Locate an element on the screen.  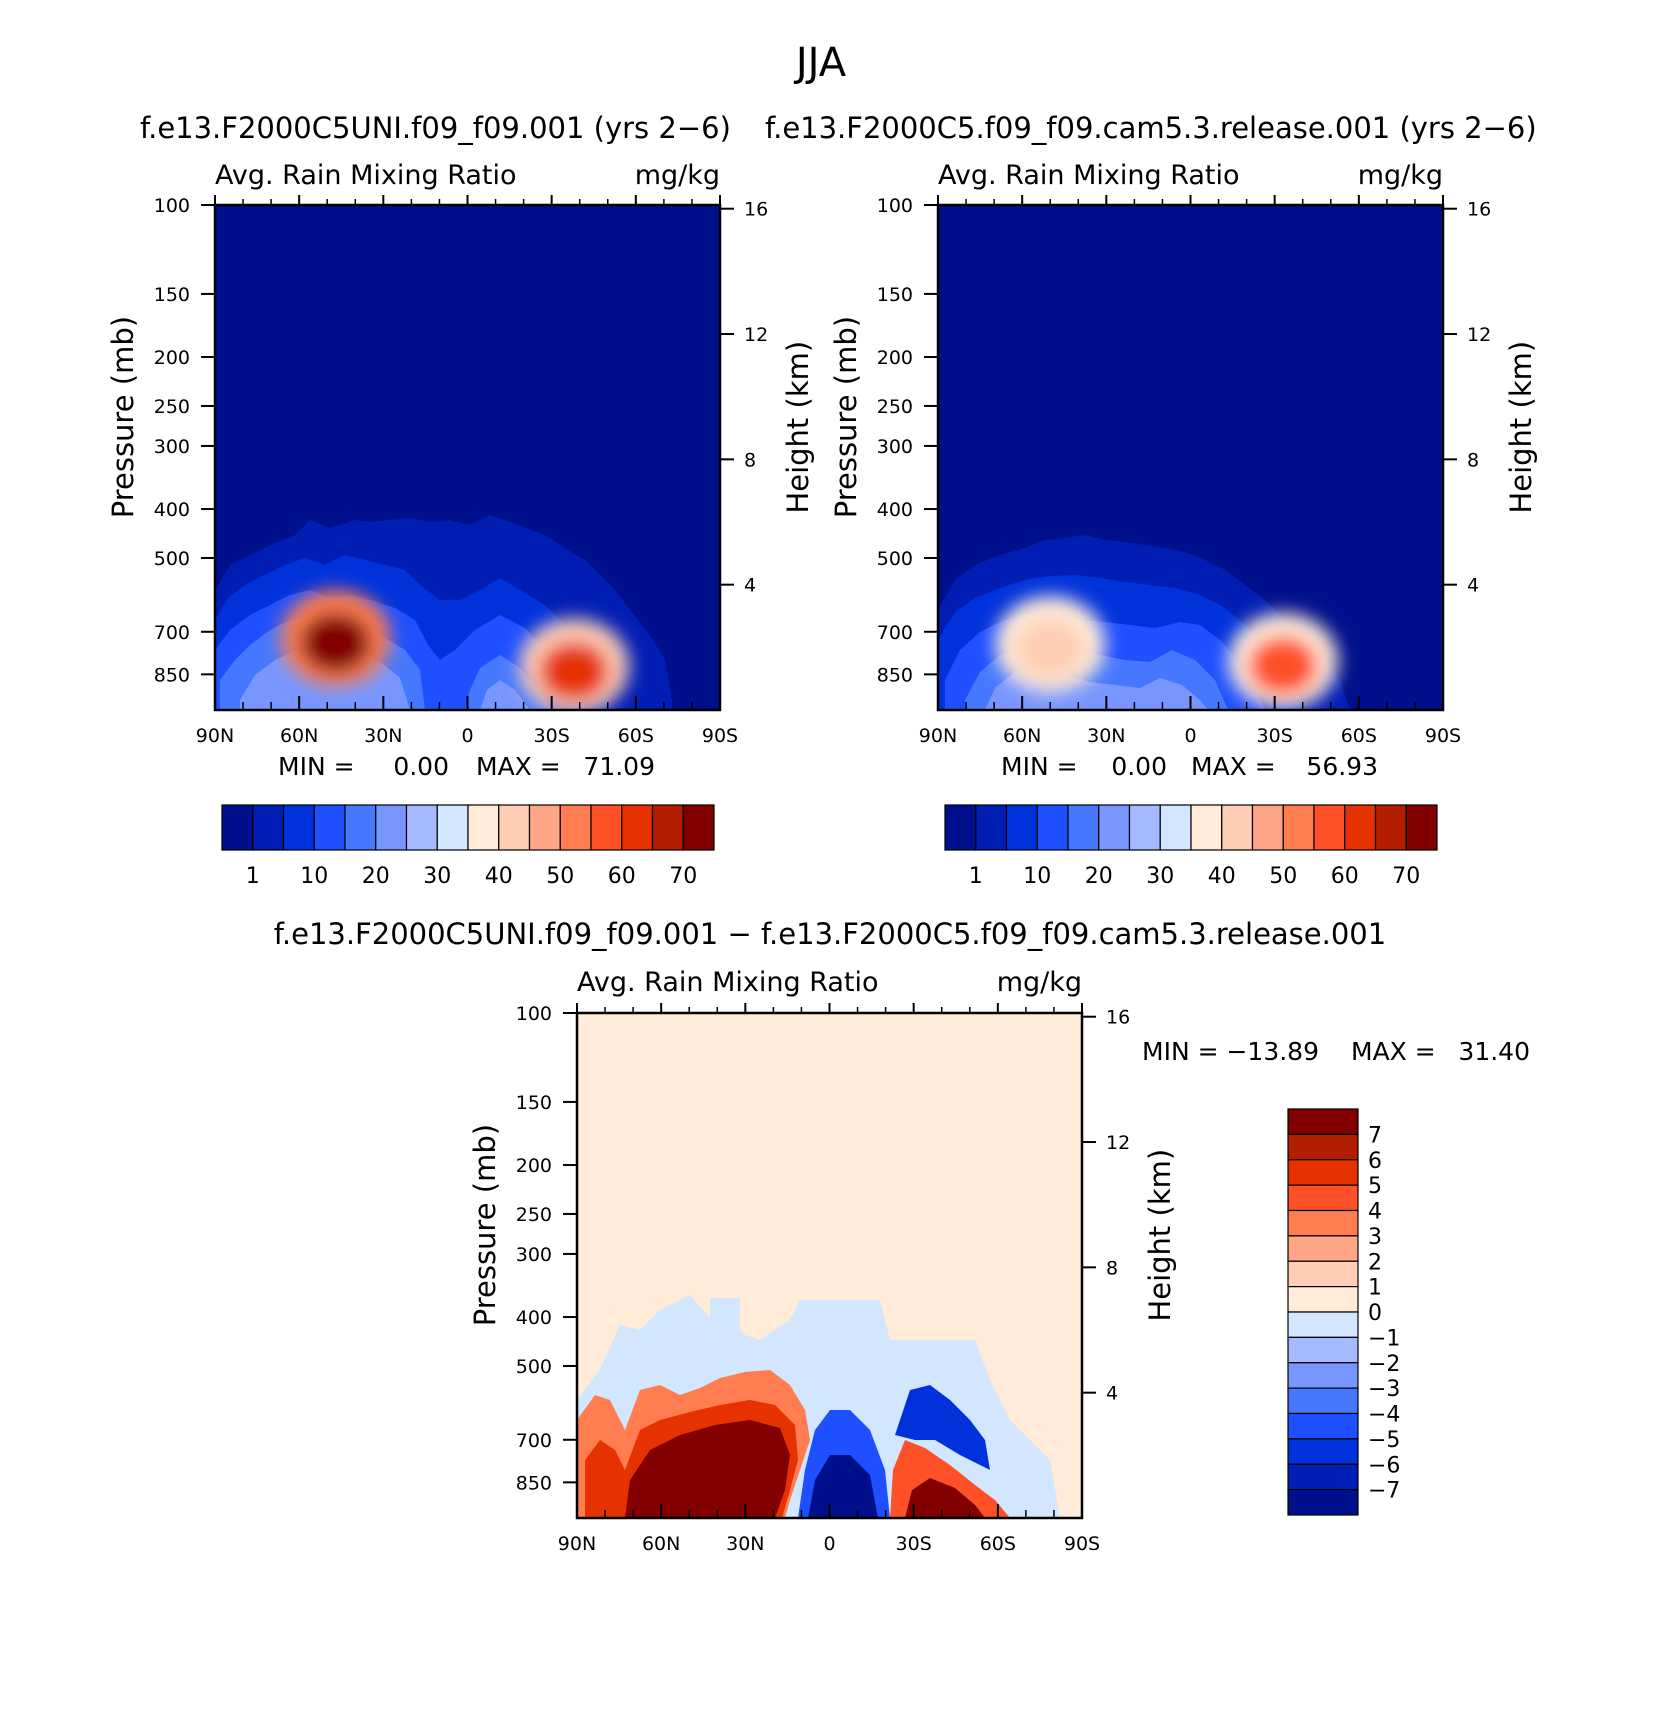
x-tick-label: 90N is located at coordinates (938, 736).